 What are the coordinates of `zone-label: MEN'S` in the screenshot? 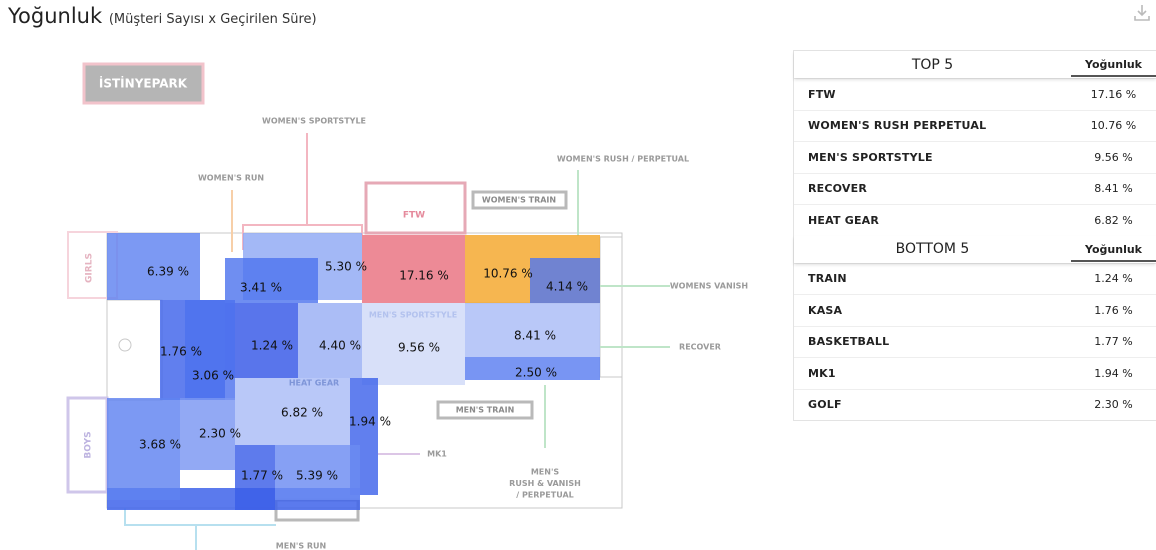 It's located at (545, 472).